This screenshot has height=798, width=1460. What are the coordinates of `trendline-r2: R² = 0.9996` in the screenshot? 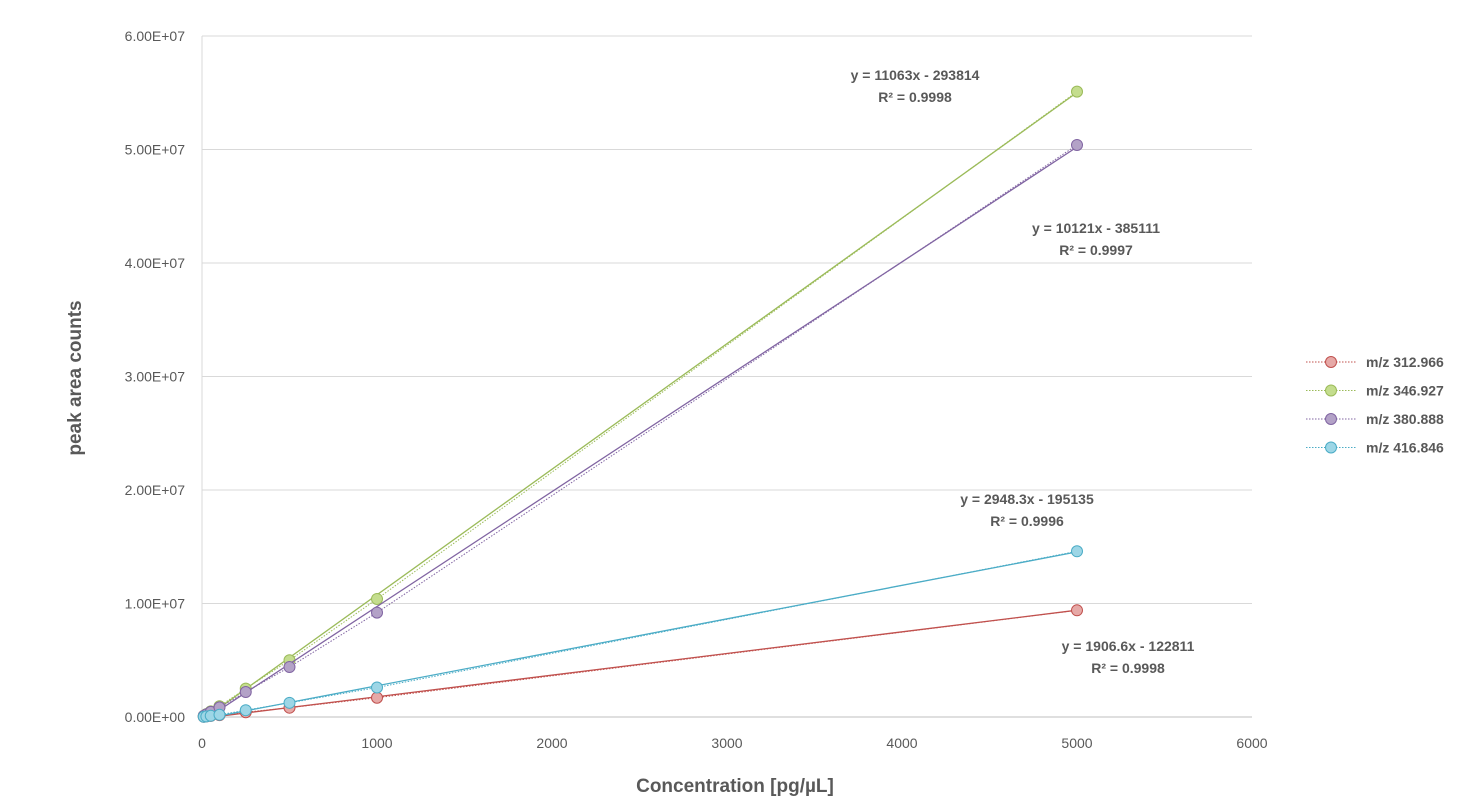 It's located at (1027, 521).